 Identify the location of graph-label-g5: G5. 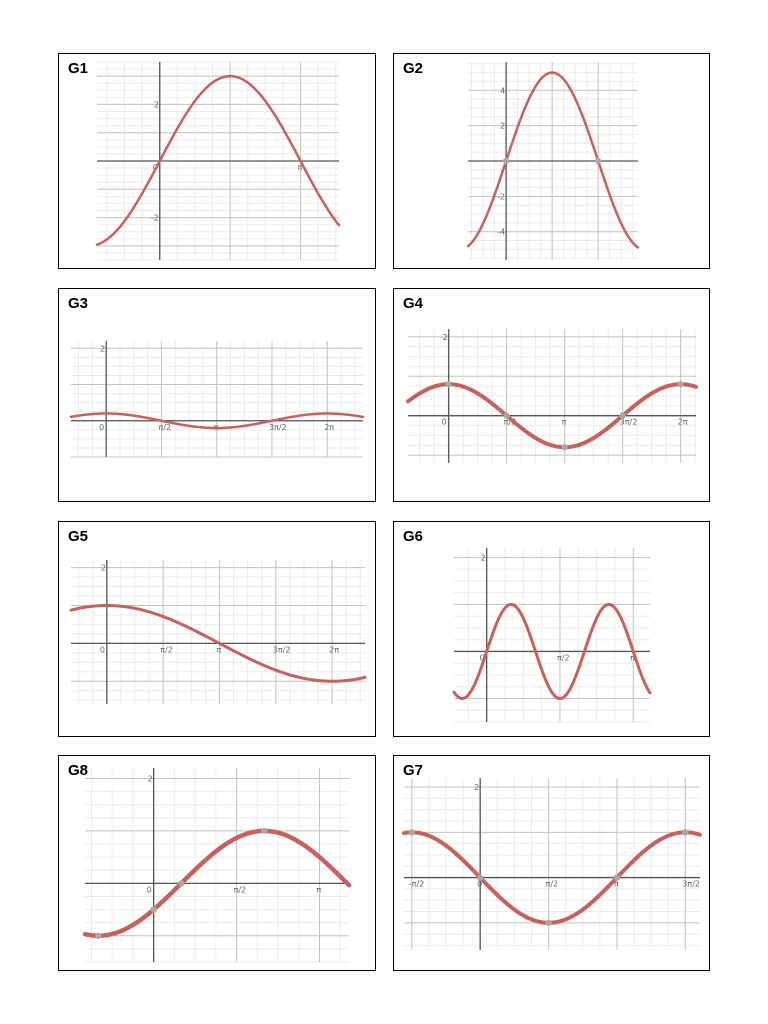
(78, 536).